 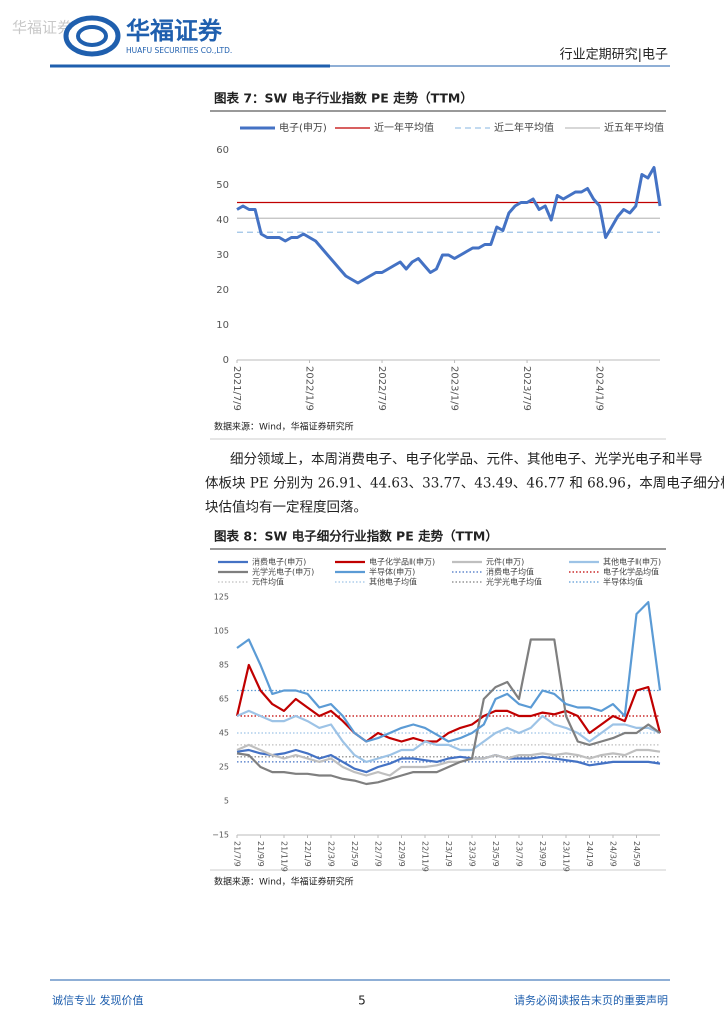 I want to click on footer-note: 请务必阅读报告末页的重要声明, so click(x=591, y=1000).